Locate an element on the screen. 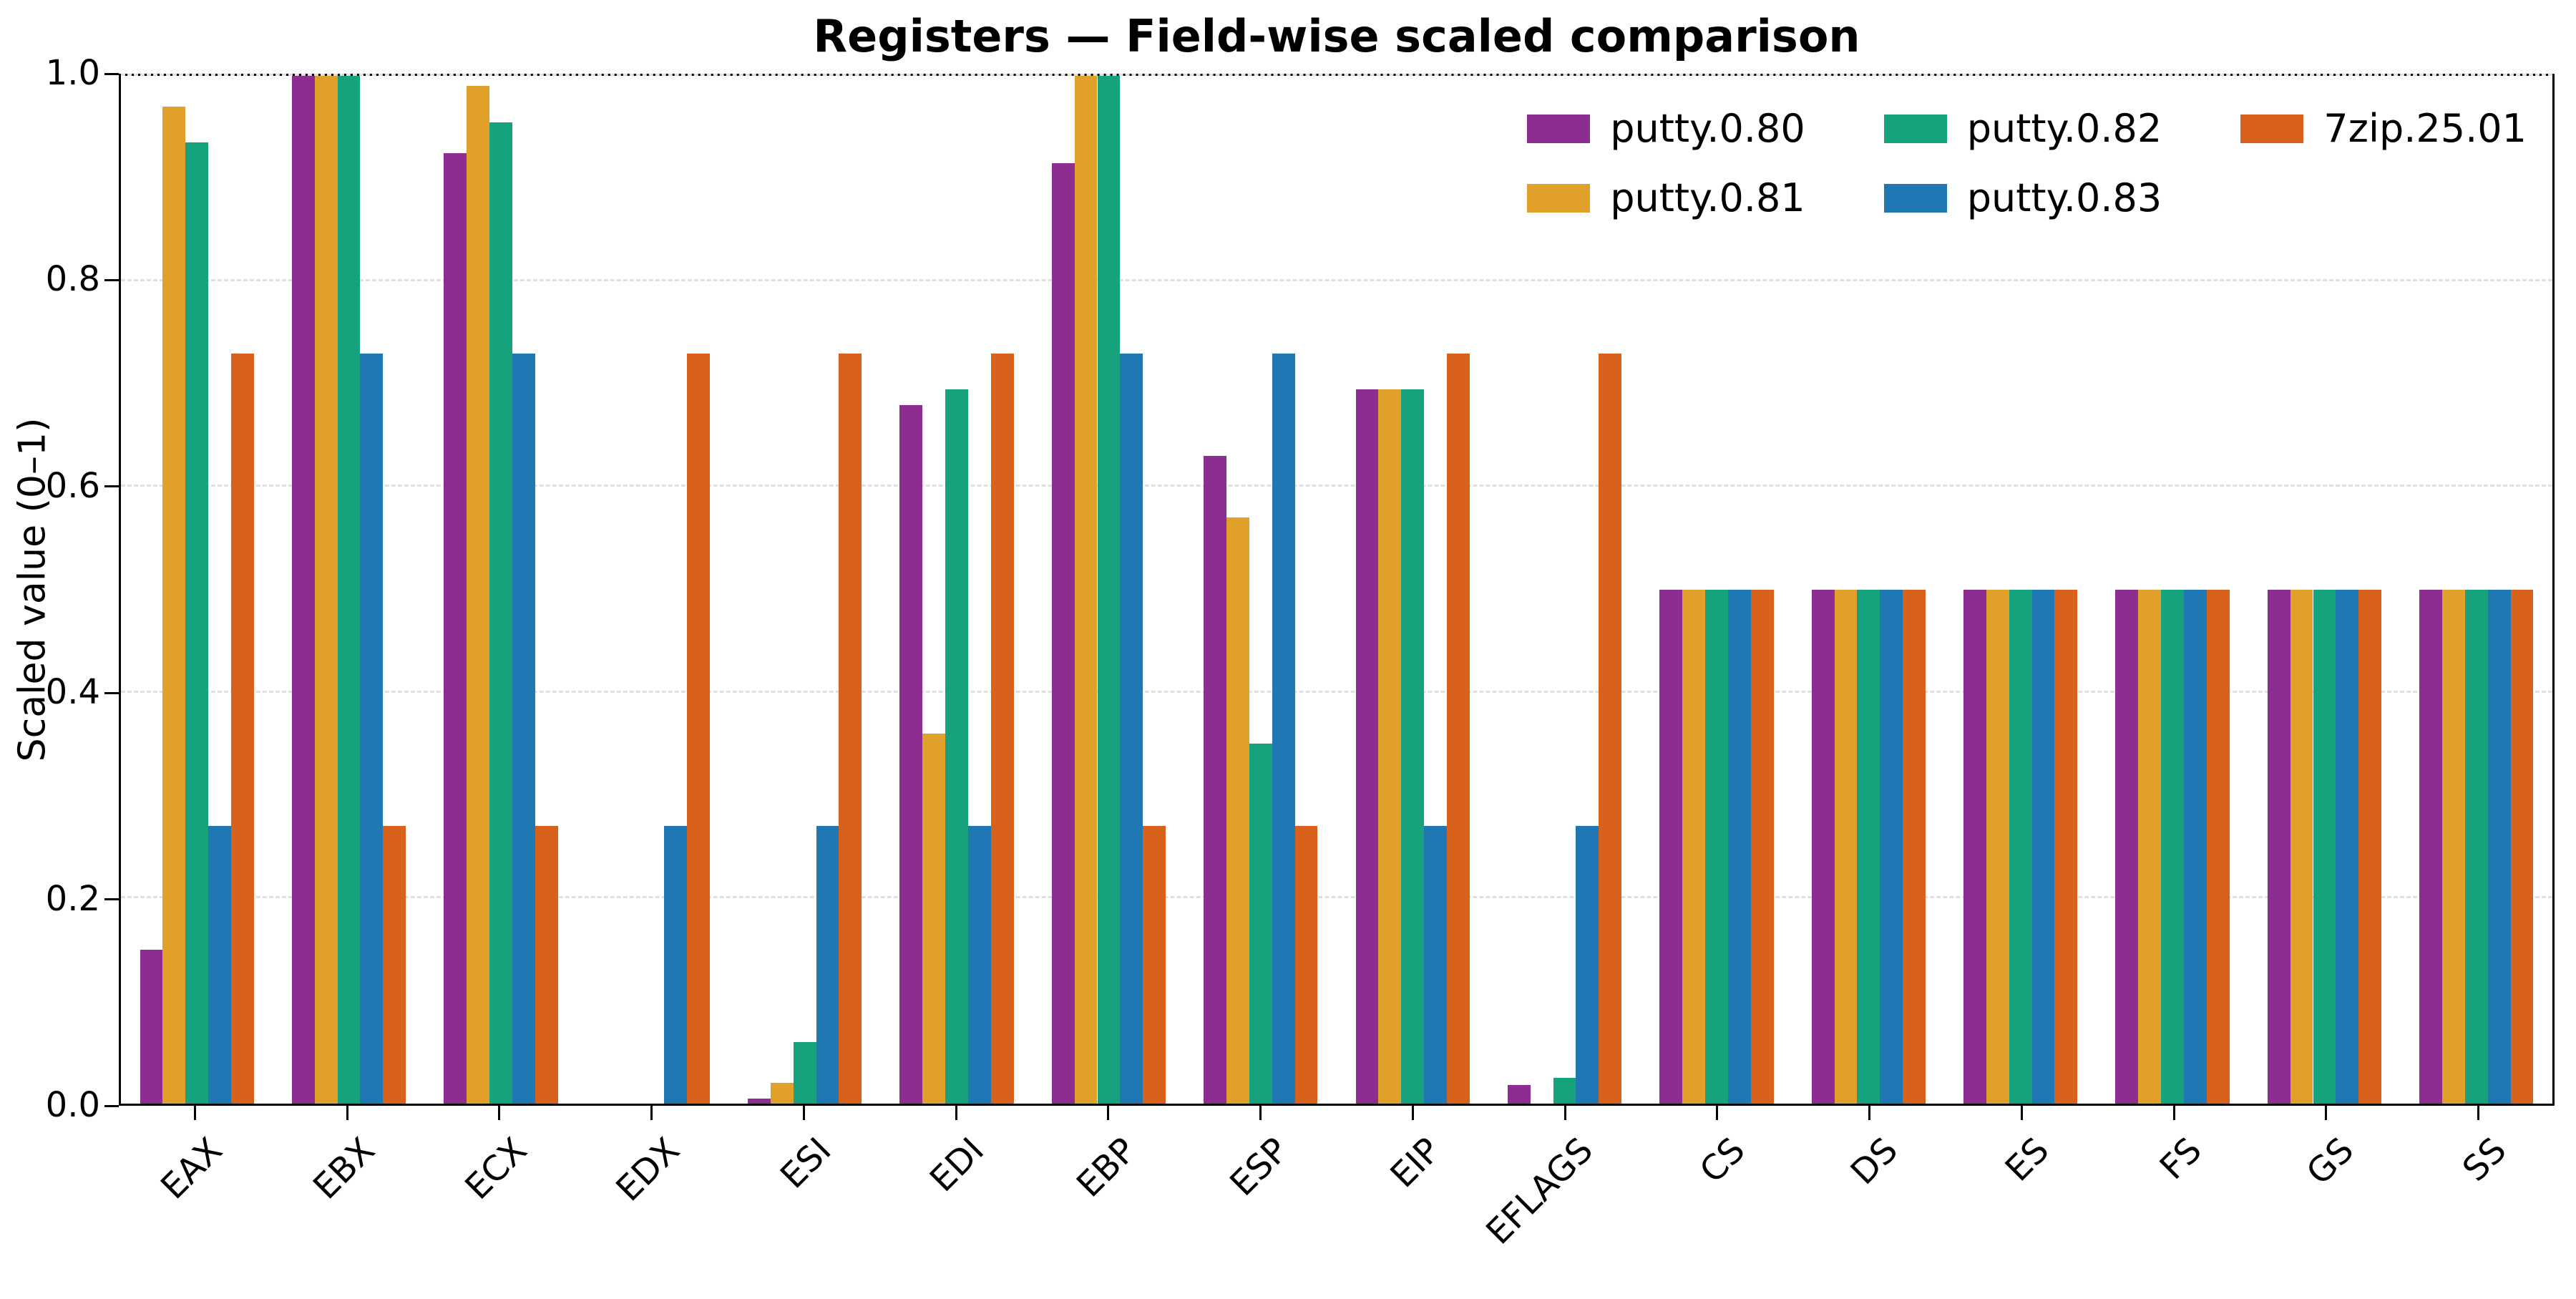 The height and width of the screenshot is (1299, 2576). y-tick-label: 0.6 is located at coordinates (72, 486).